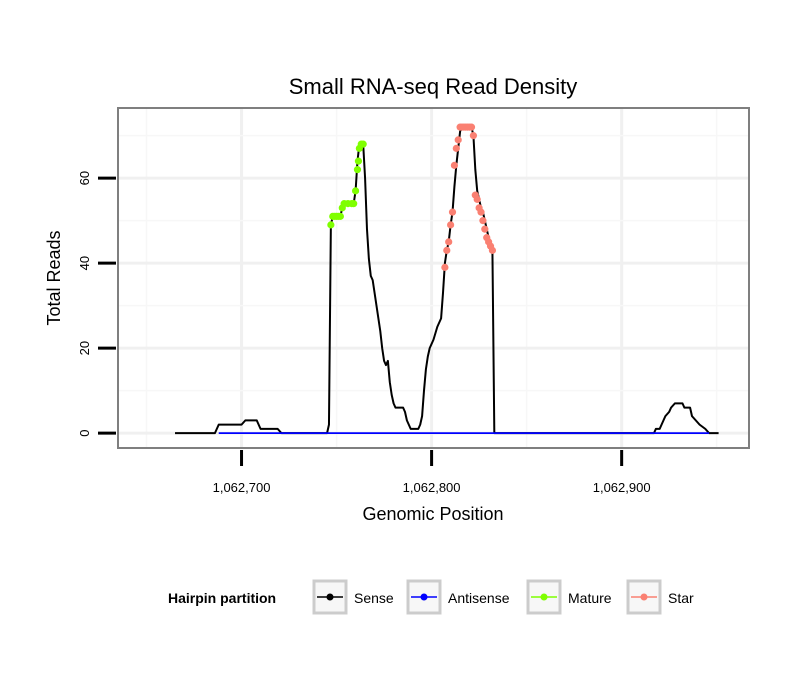 The image size is (810, 690). Describe the element at coordinates (432, 472) in the screenshot. I see `x-axis: 1,062,700 1,062,800 1,062,900` at that location.